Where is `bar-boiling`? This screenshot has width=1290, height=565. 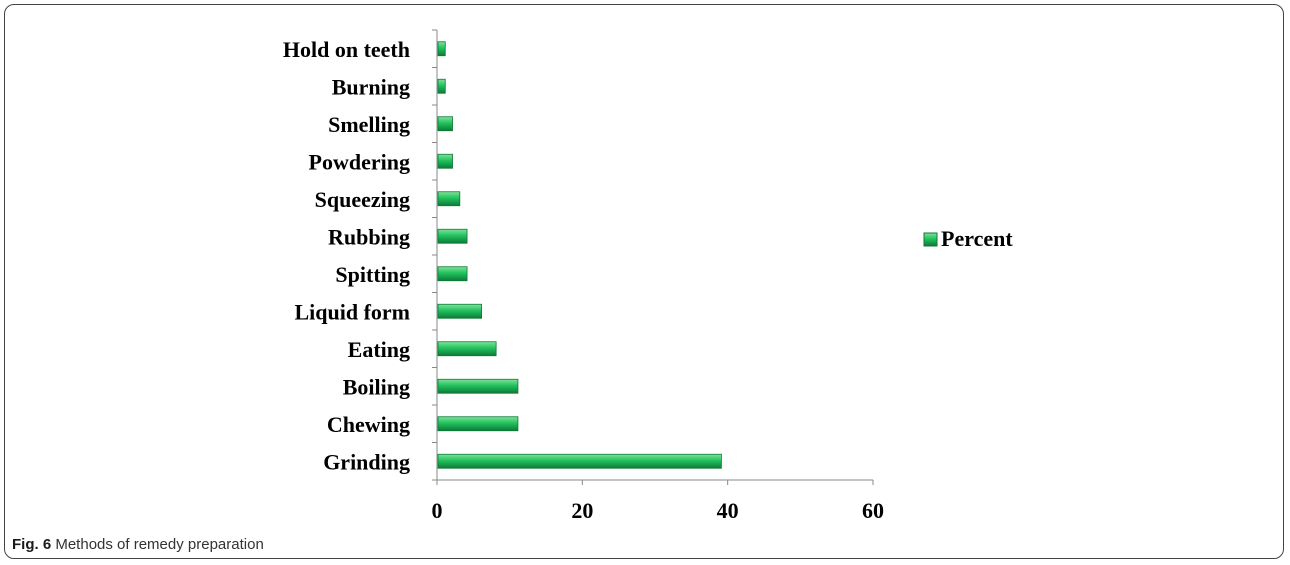 bar-boiling is located at coordinates (478, 386).